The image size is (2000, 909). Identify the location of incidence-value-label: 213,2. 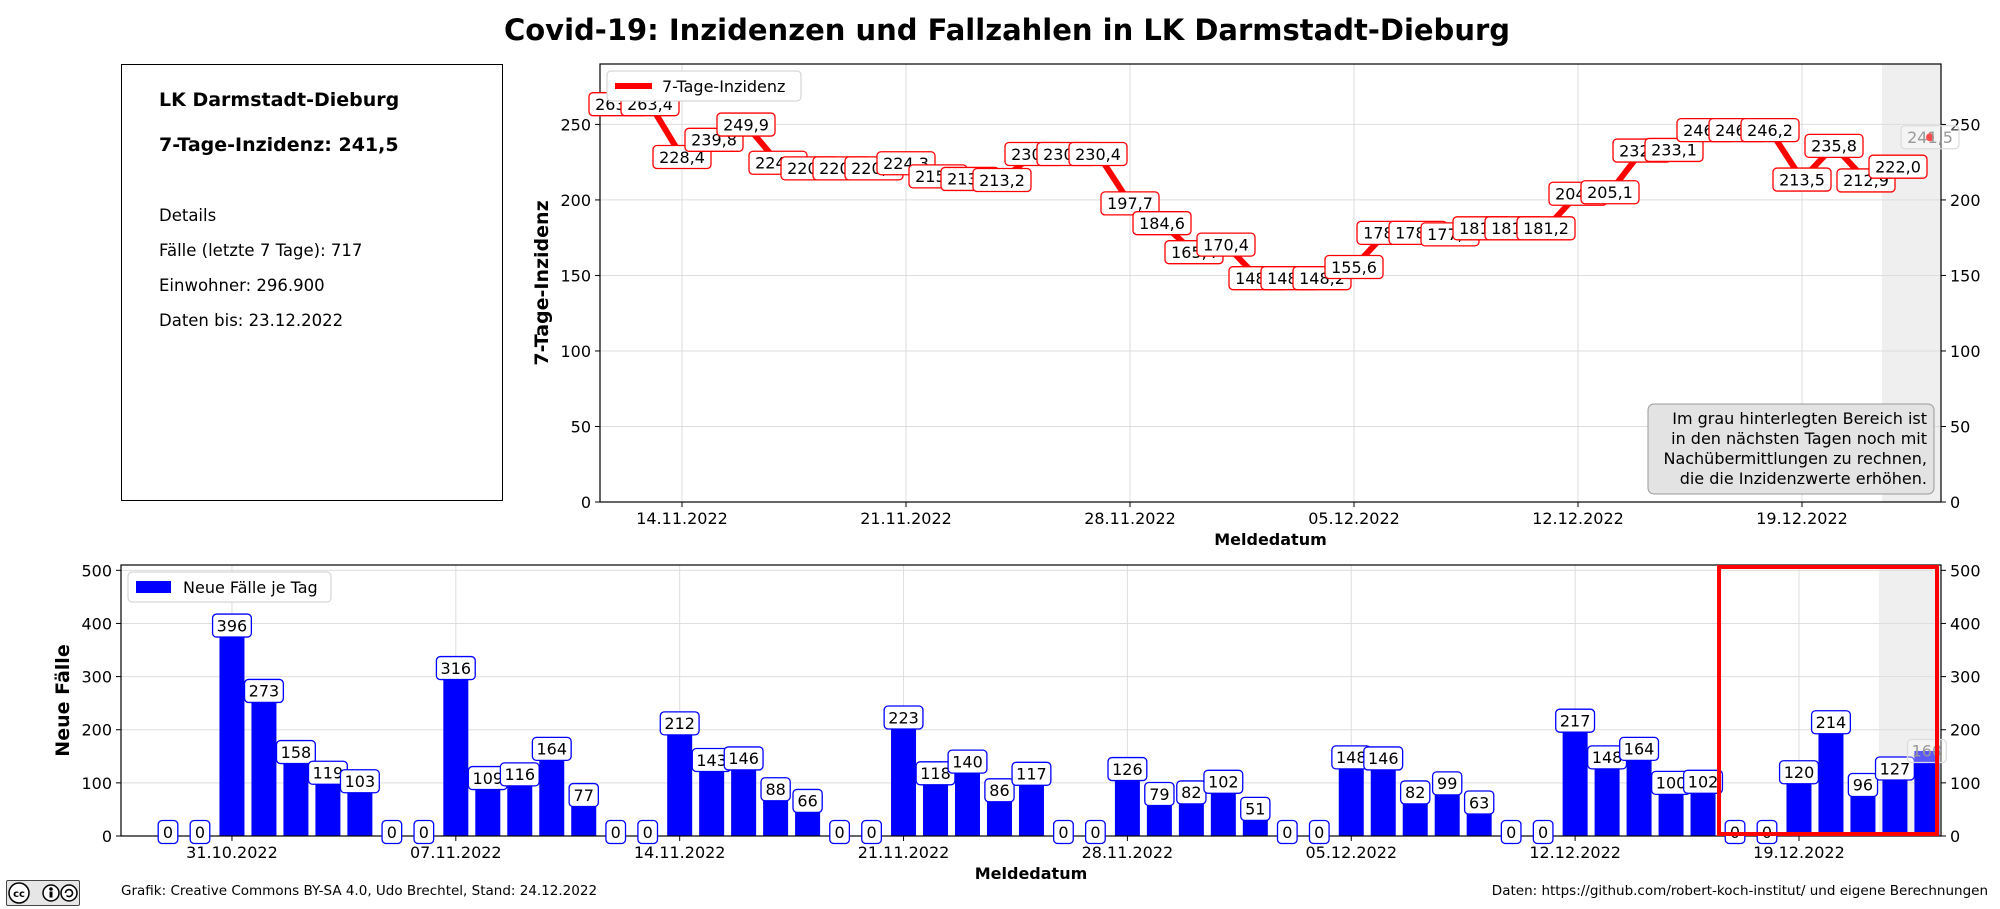
(1002, 180).